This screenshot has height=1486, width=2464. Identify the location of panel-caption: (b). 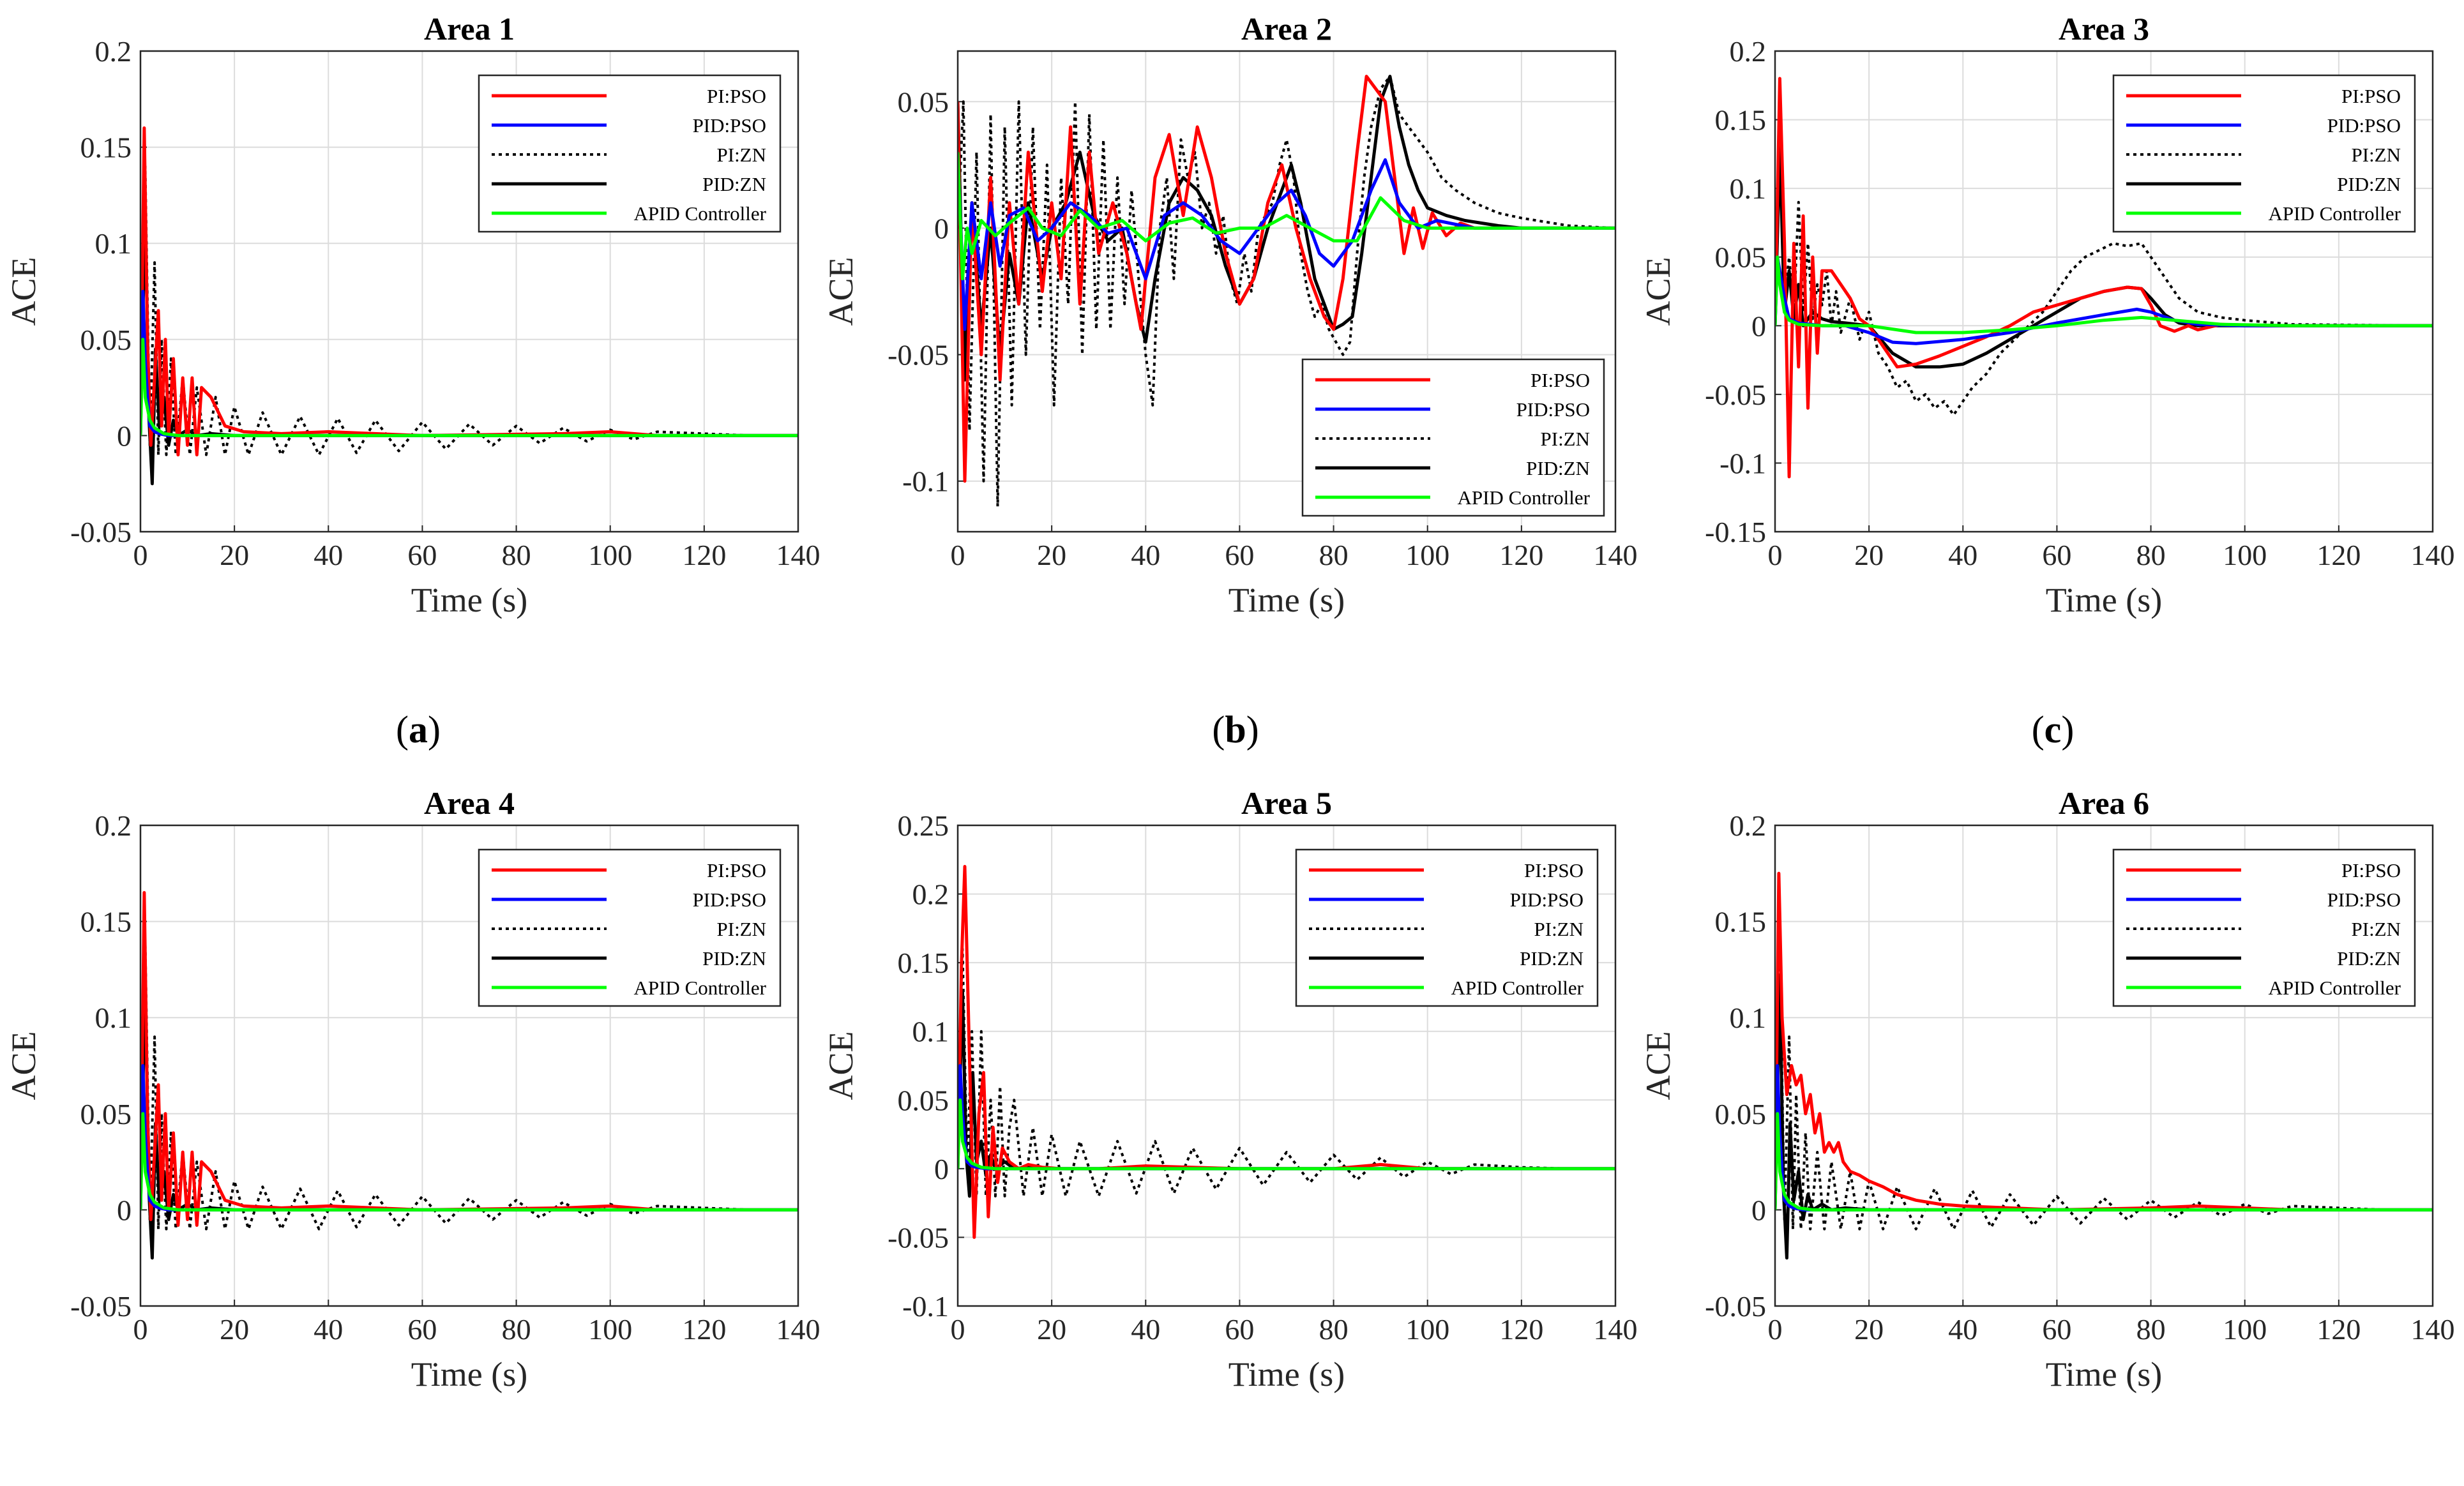
(1235, 730).